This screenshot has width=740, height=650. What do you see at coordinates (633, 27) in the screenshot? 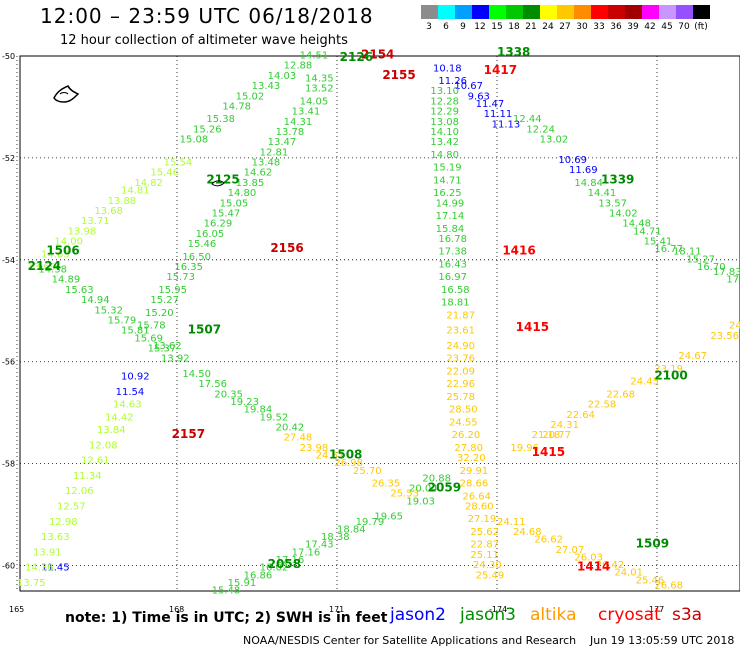
I see `color-scale-label: 39` at bounding box center [633, 27].